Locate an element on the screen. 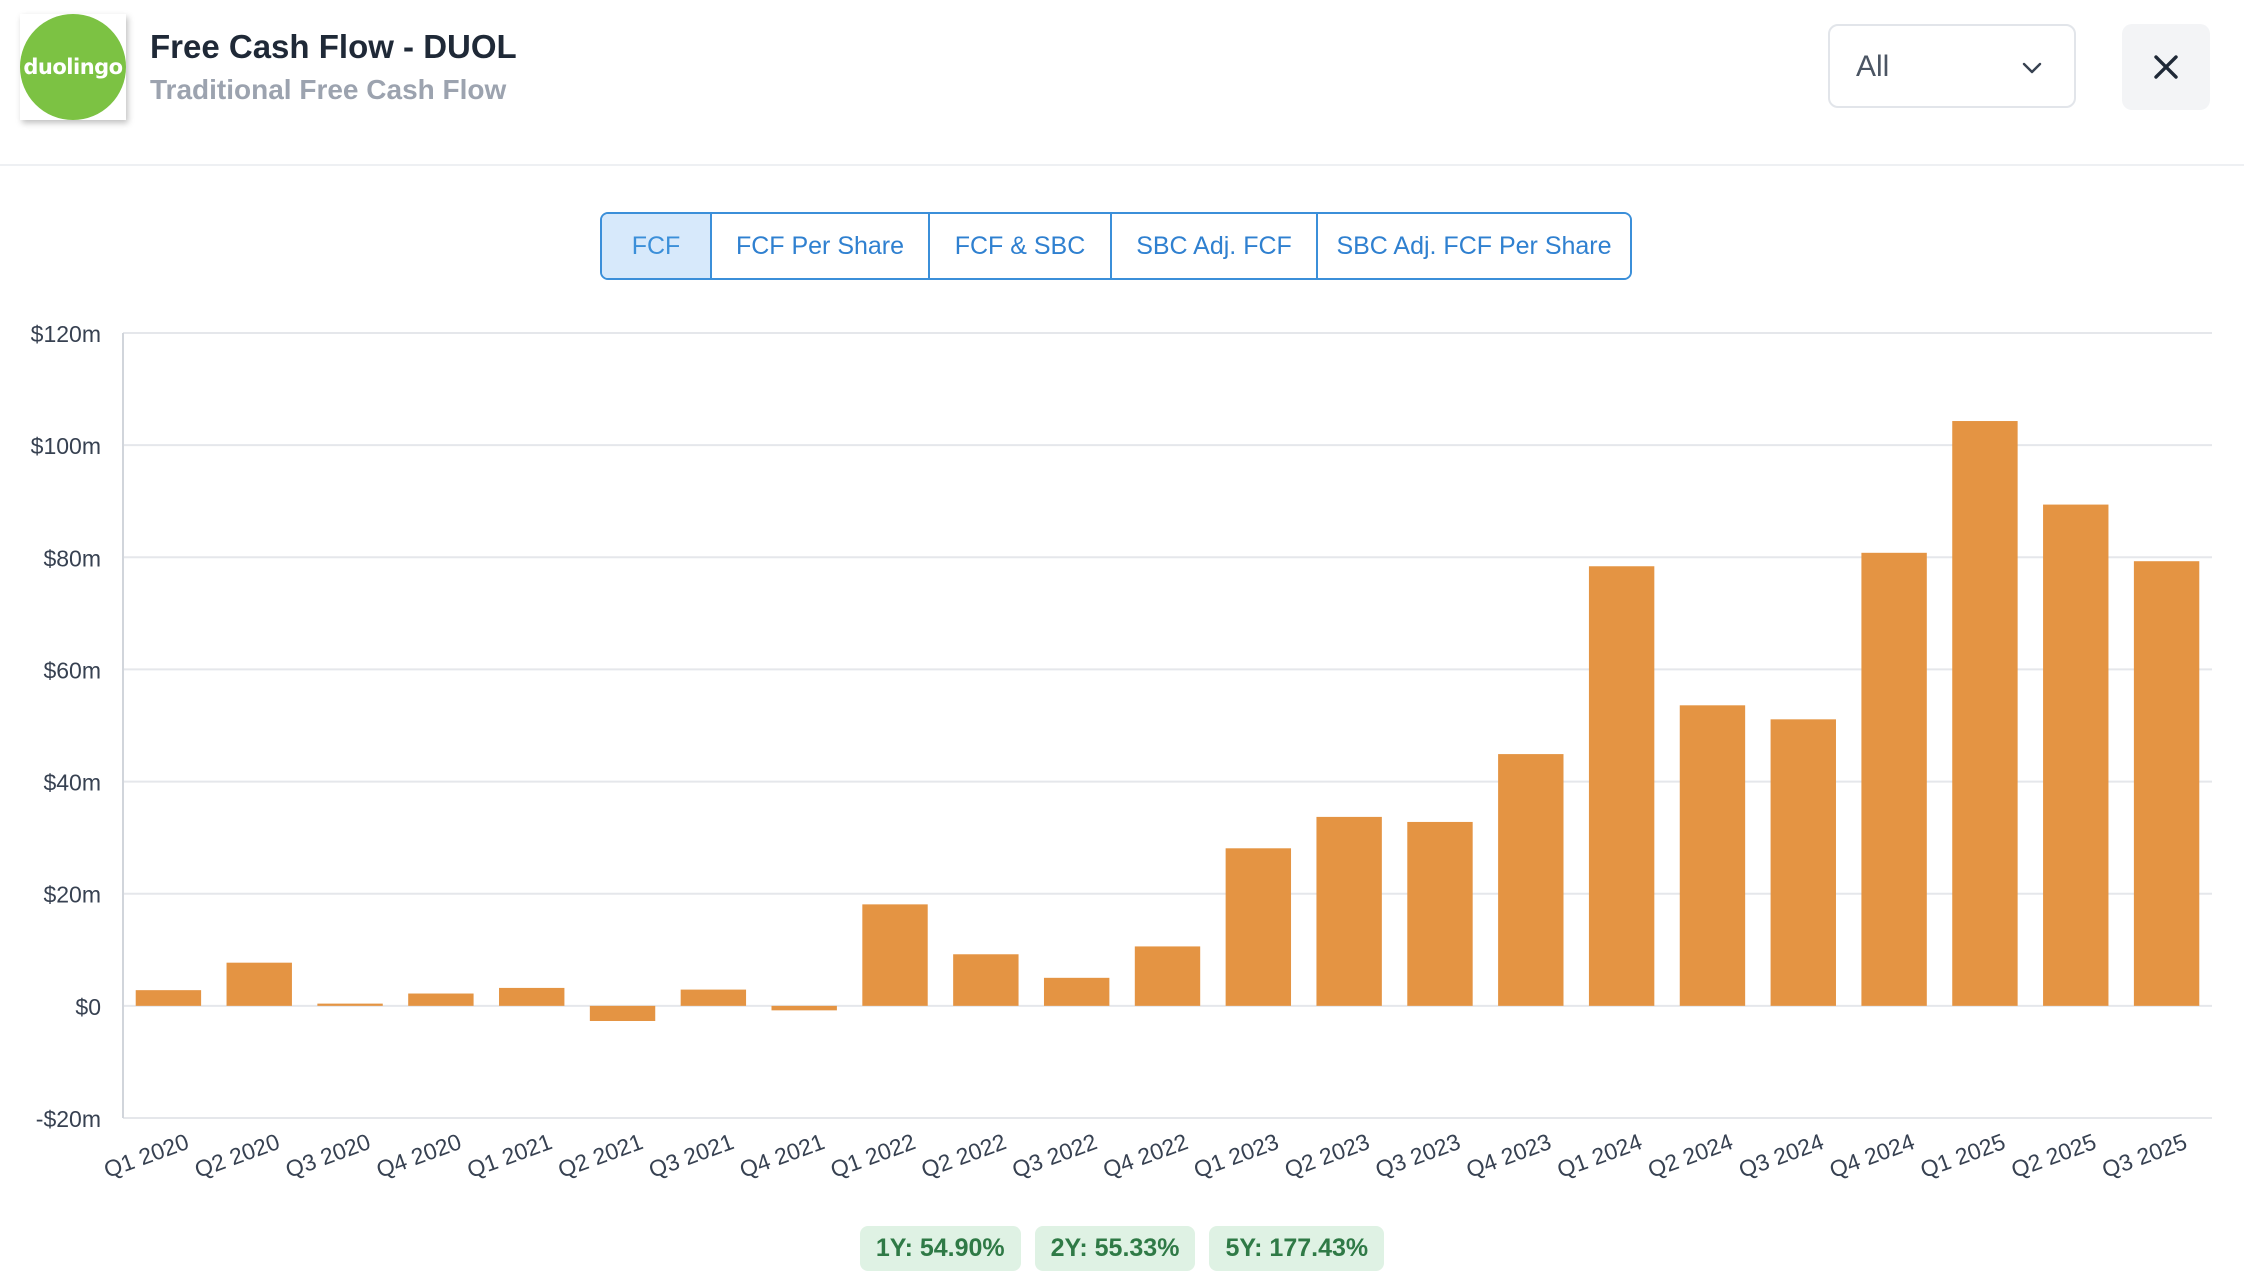  duolingo-logo: duolingo is located at coordinates (73, 67).